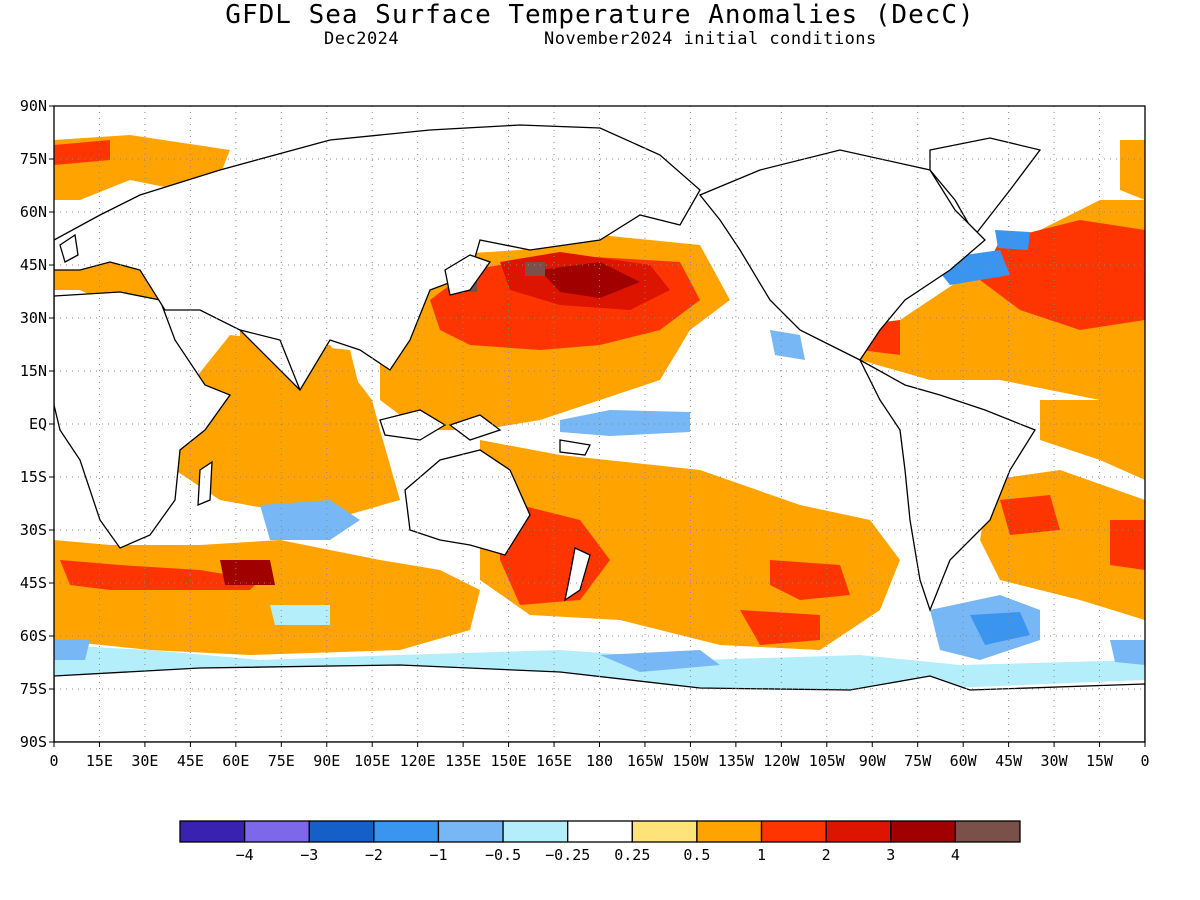  I want to click on initial-conditions-label: November2024 initial conditions, so click(710, 39).